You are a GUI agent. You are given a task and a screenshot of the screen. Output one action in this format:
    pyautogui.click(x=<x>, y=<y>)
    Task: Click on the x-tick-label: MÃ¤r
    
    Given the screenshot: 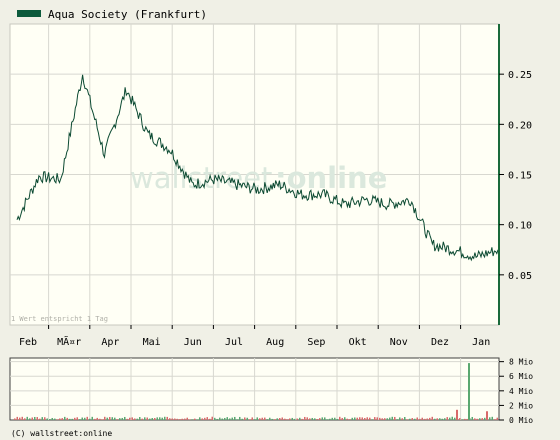 What is the action you would take?
    pyautogui.click(x=69, y=341)
    